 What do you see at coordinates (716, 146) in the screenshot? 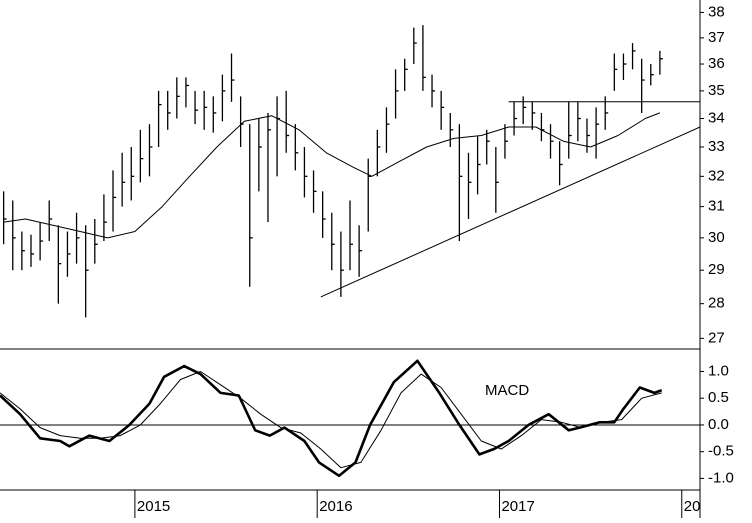
I see `y-tick-label: 33` at bounding box center [716, 146].